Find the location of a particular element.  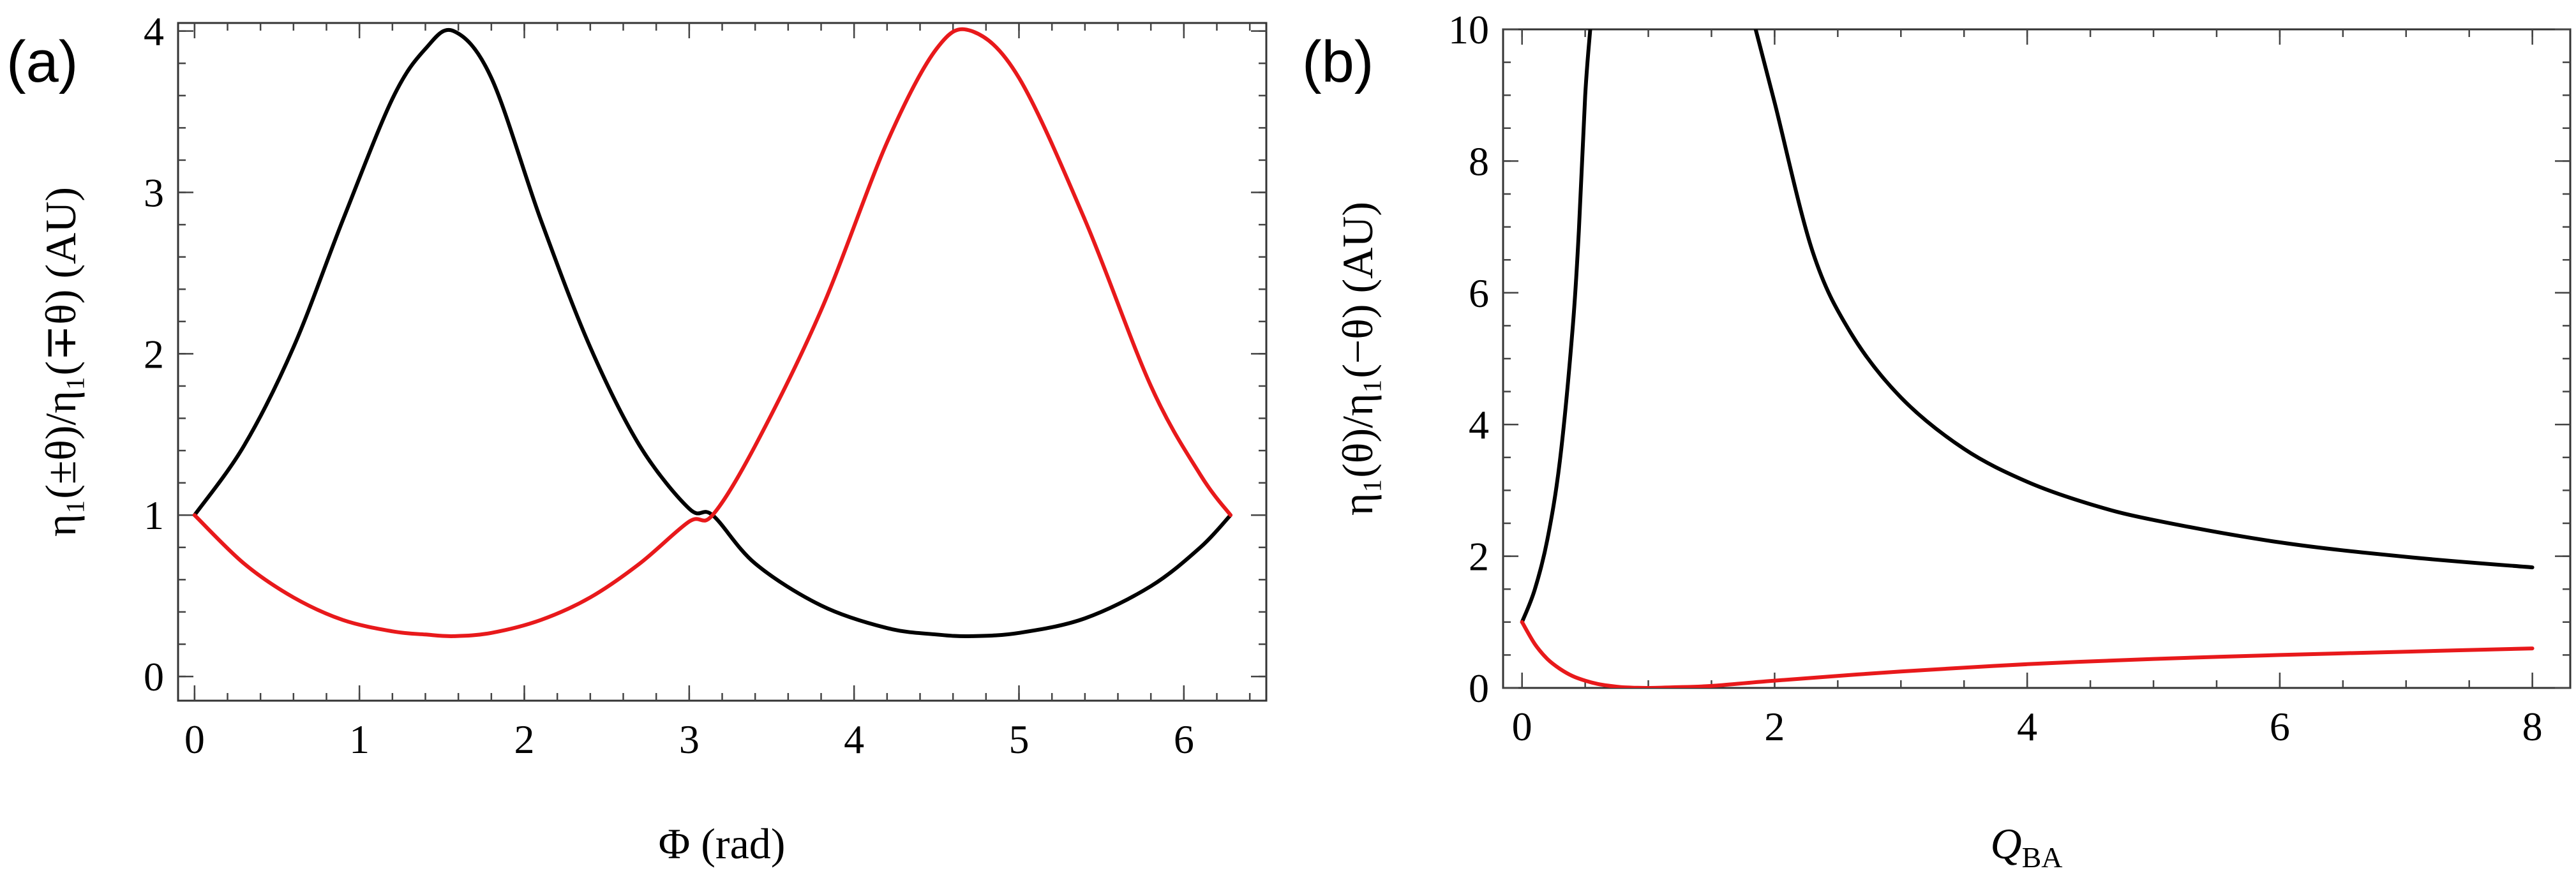

panel-b-y-axis-title: η₁(θ)/η₁(−θ) (AU) is located at coordinates (1357, 359).